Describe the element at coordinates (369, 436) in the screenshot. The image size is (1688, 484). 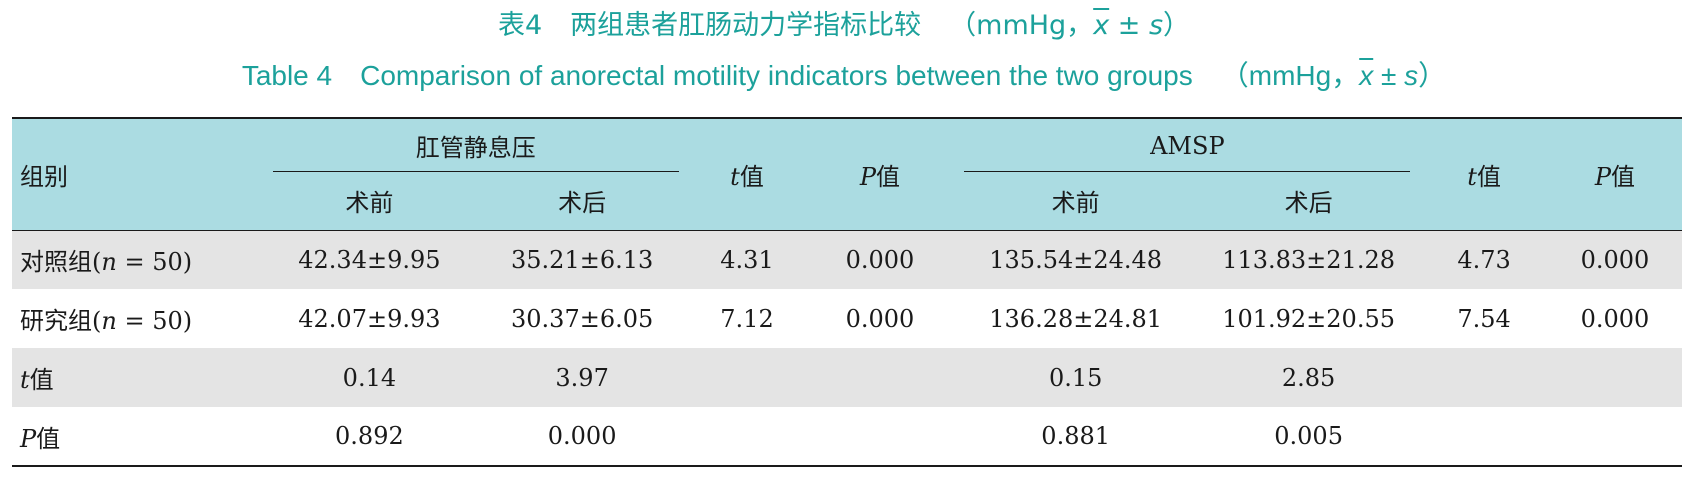
I see `cell-resting-before: 0.892` at that location.